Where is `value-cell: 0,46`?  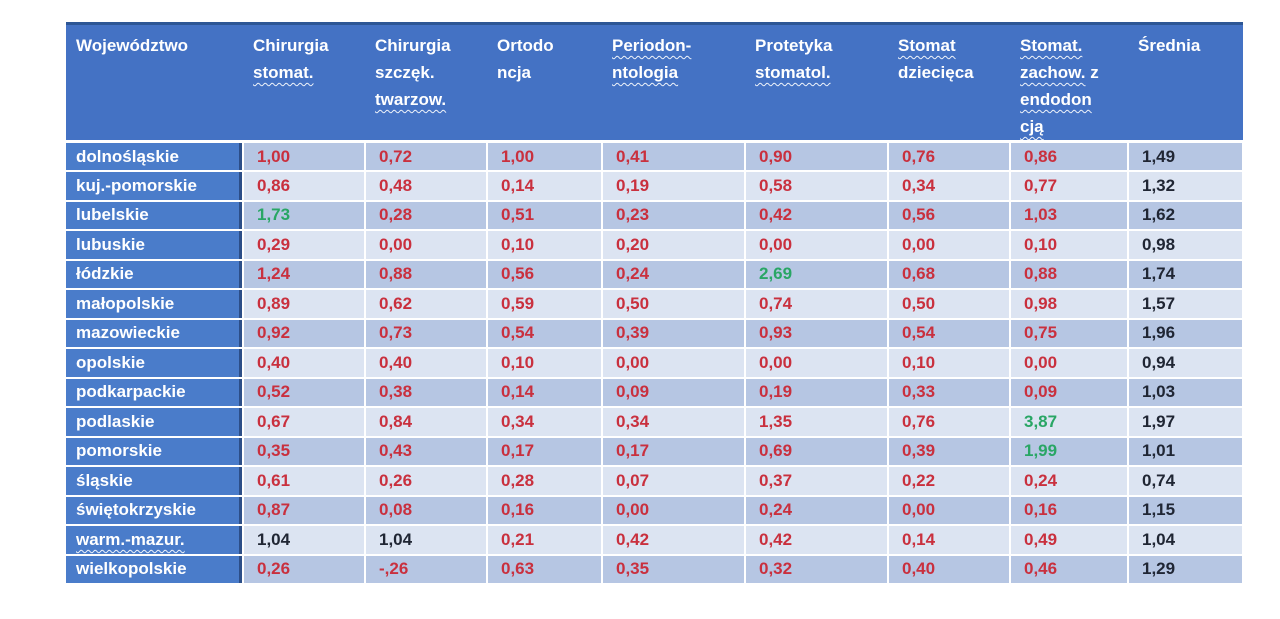 value-cell: 0,46 is located at coordinates (1069, 569).